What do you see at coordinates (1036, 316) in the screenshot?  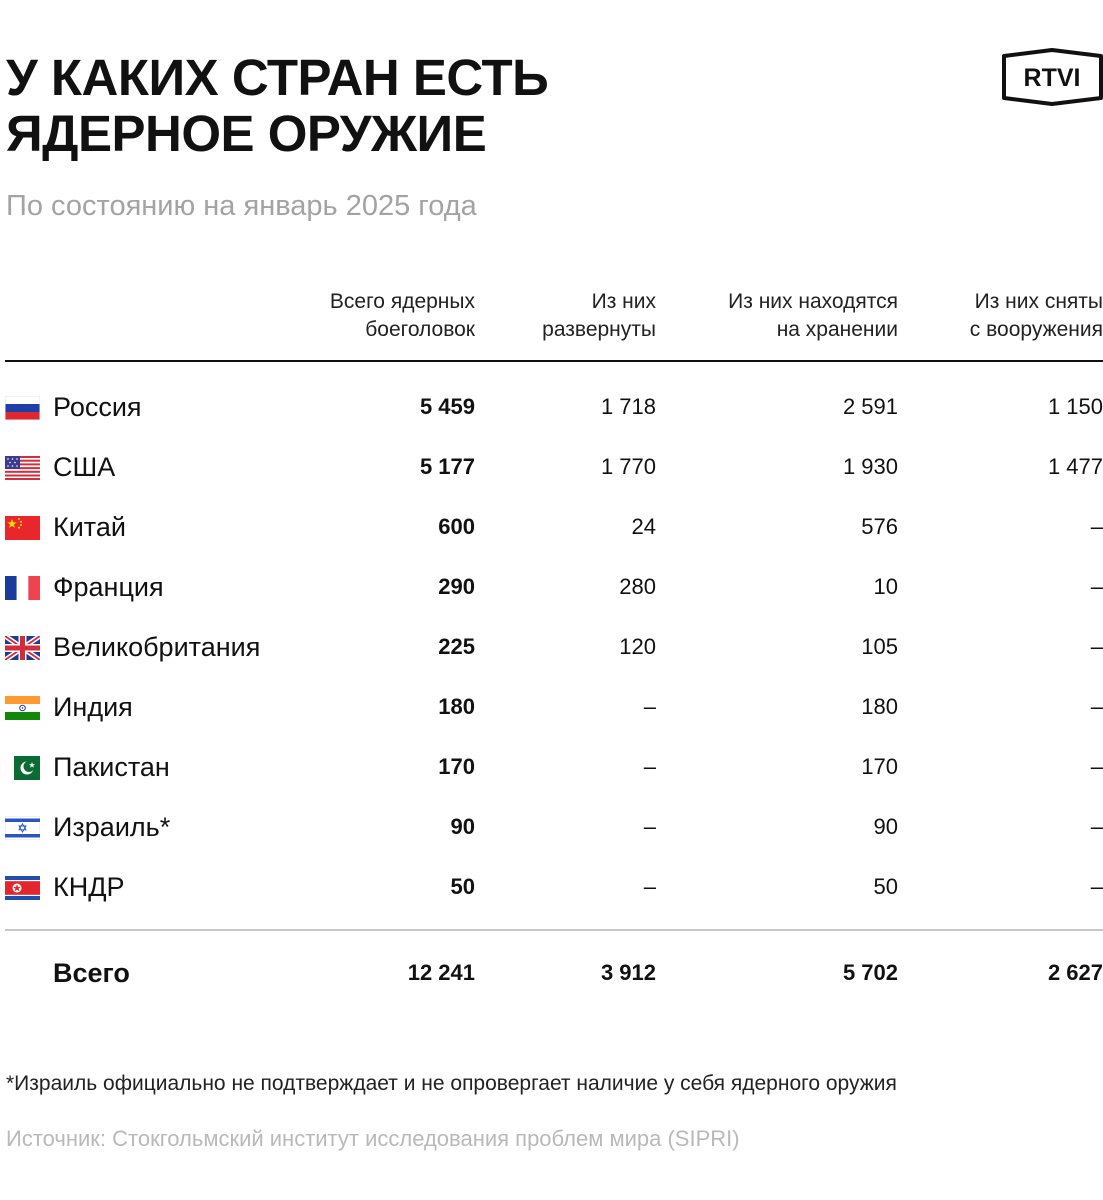 I see `column-header-retired: Из них сняты с вооружения` at bounding box center [1036, 316].